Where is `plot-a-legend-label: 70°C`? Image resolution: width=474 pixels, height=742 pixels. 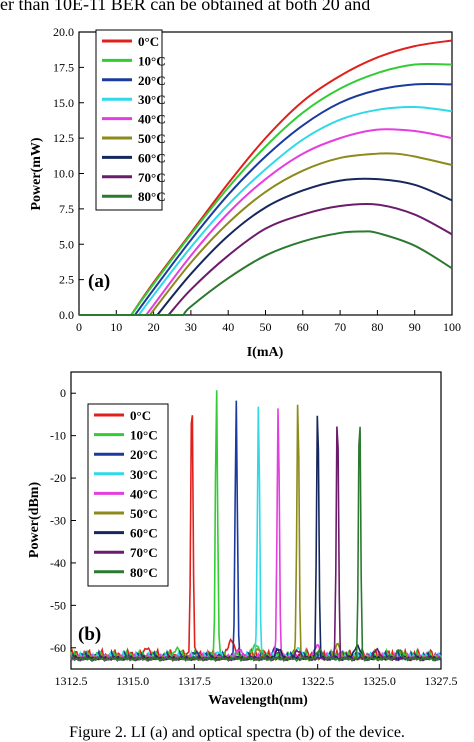 plot-a-legend-label: 70°C is located at coordinates (152, 177).